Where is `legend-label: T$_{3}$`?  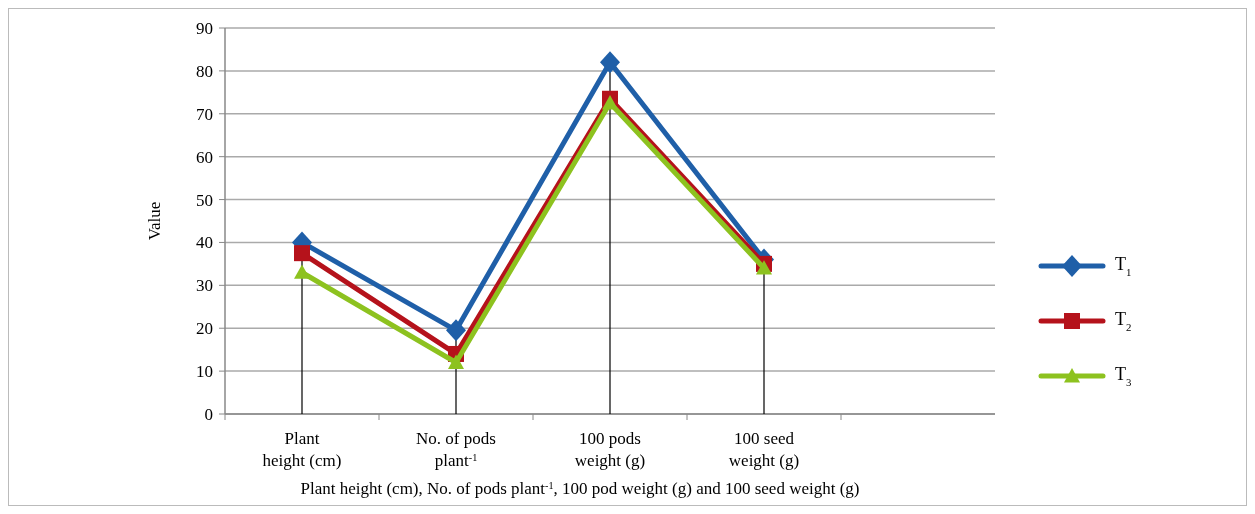 legend-label: T$_{3}$ is located at coordinates (1123, 375).